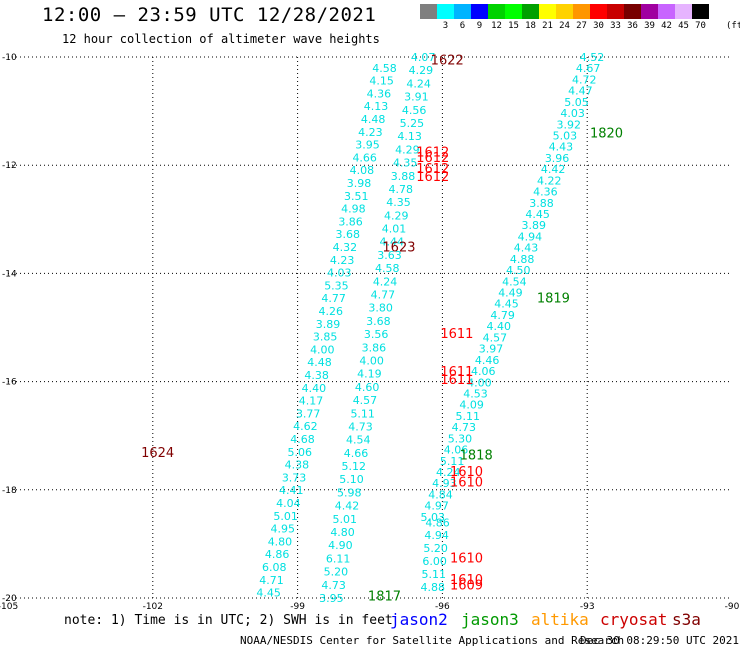  I want to click on wave-height-label: 4.19, so click(369, 374).